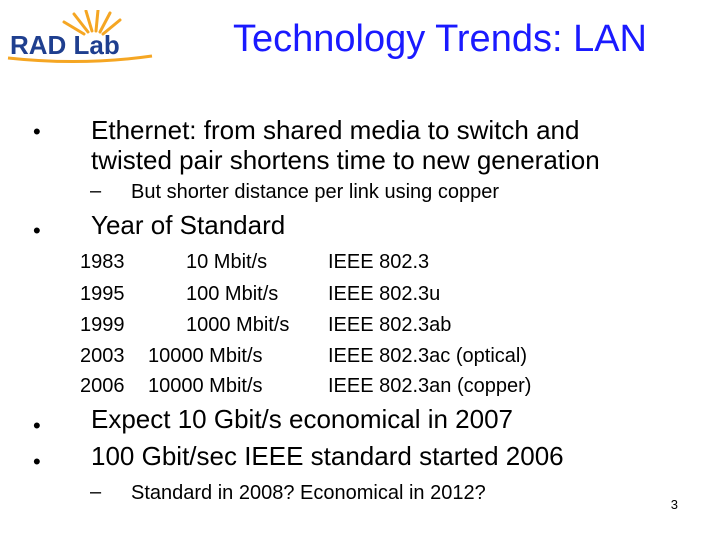 The image size is (720, 540). I want to click on speed-cell: 100 Mbit/s, so click(232, 294).